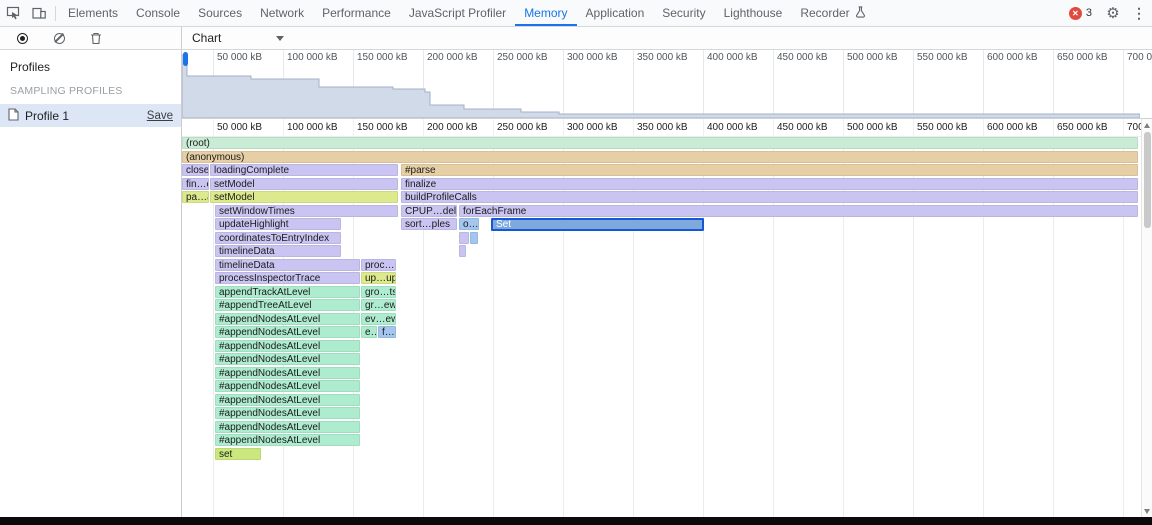  What do you see at coordinates (769, 183) in the screenshot?
I see `flame-node: finalize` at bounding box center [769, 183].